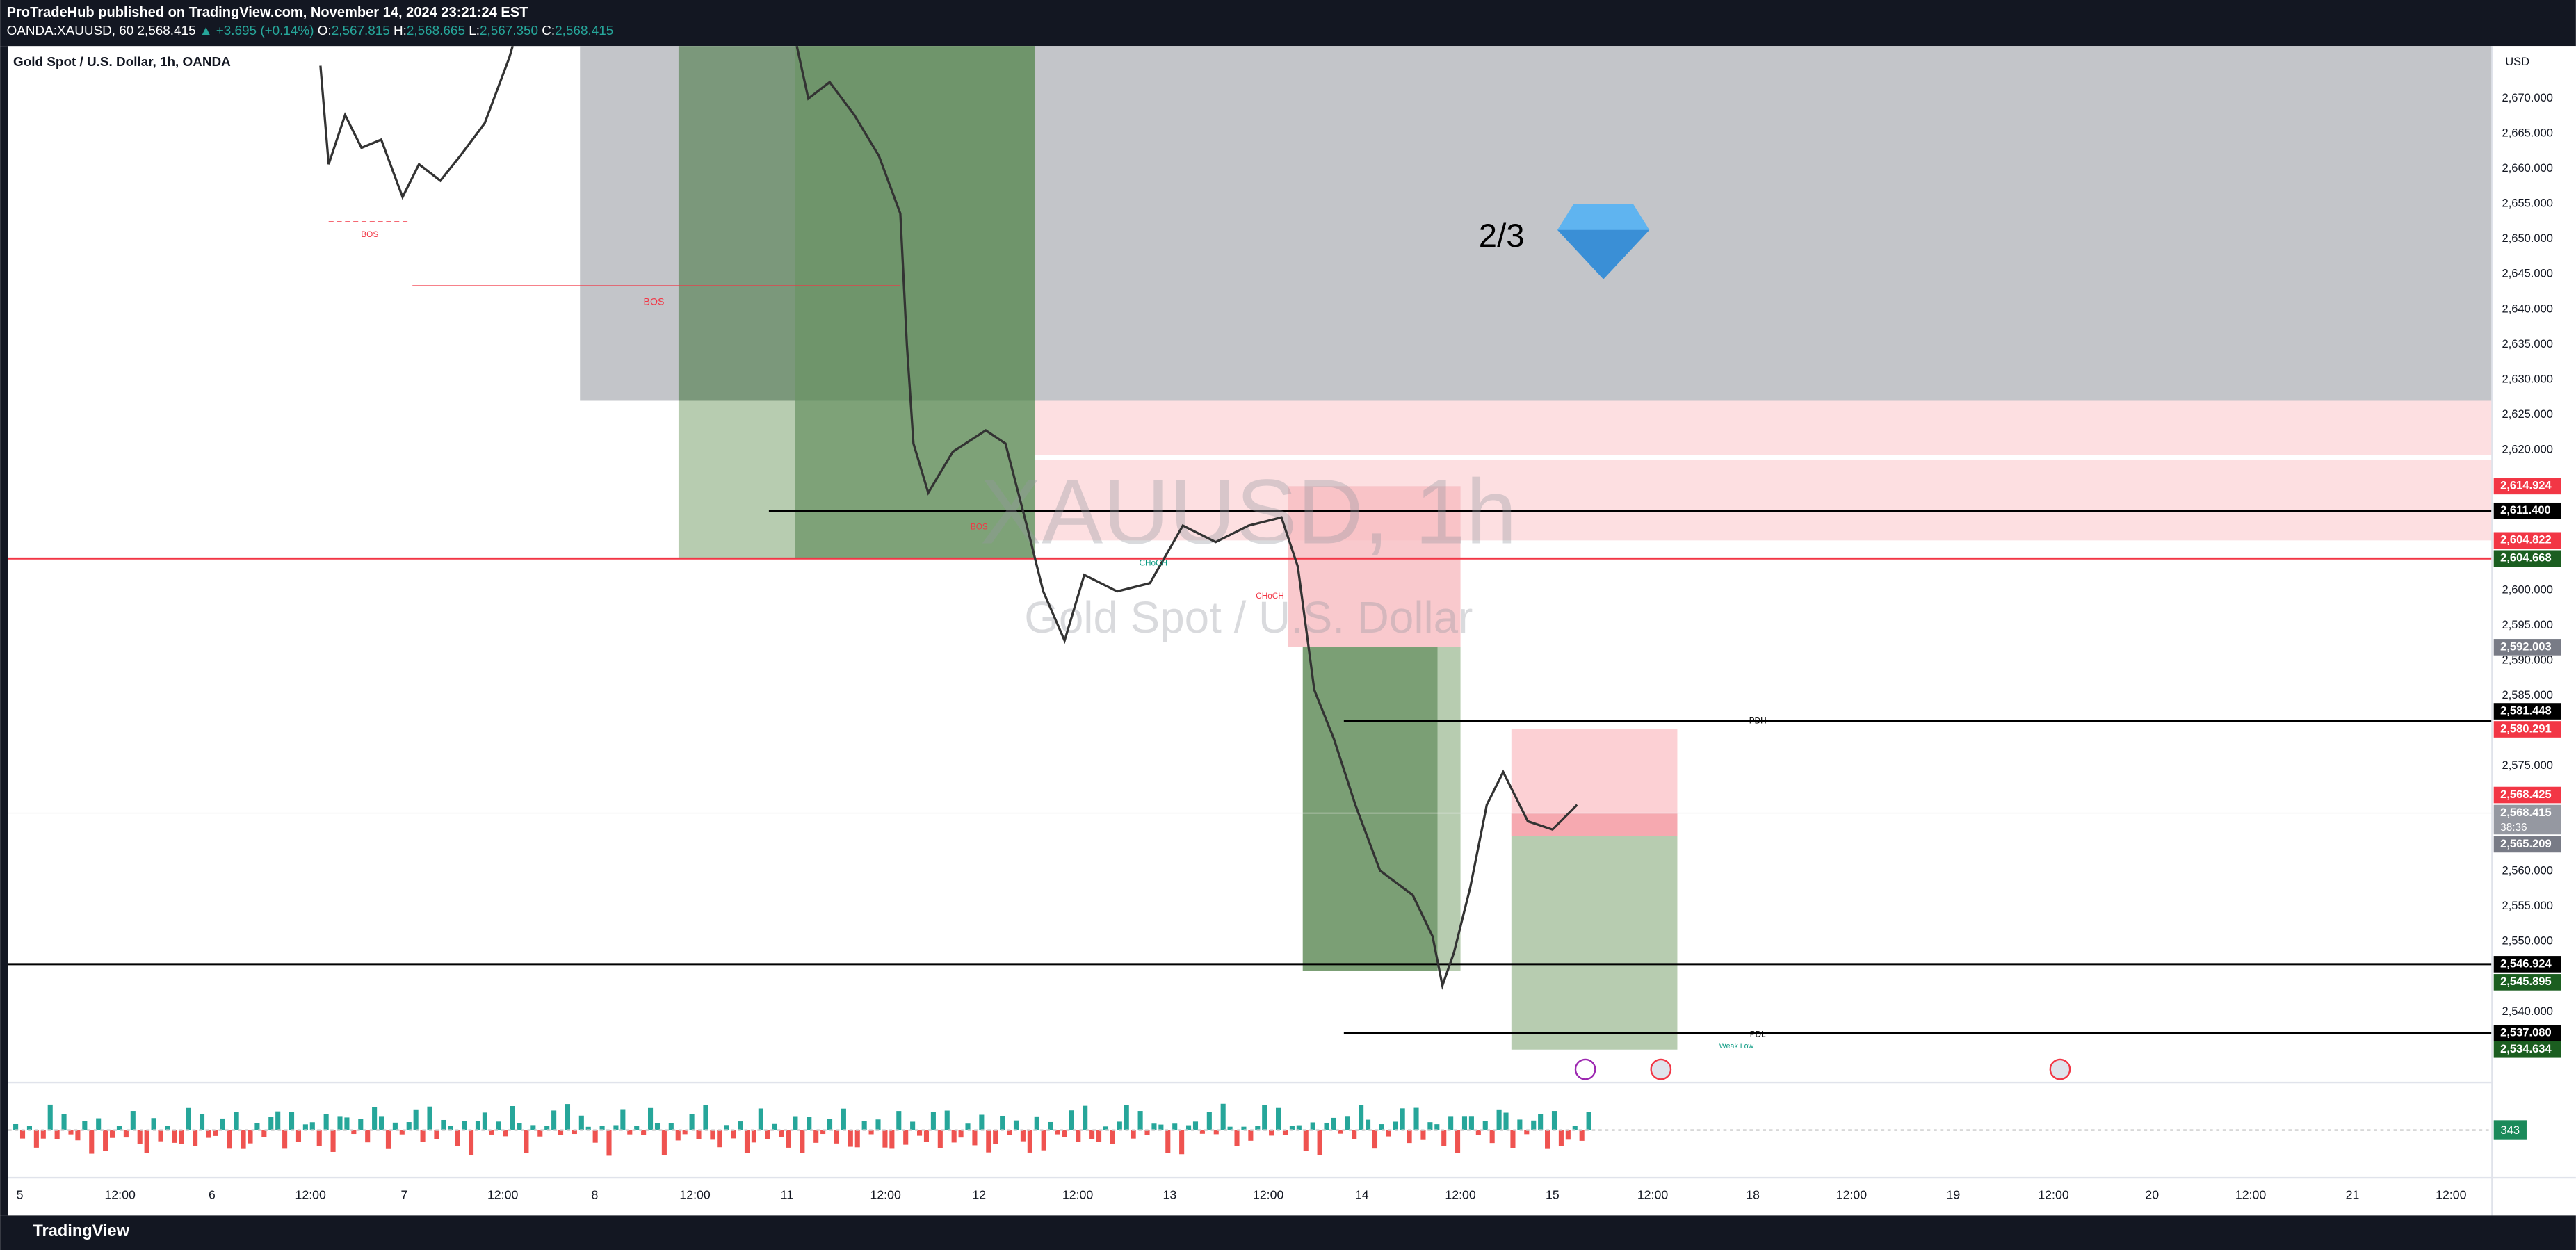  What do you see at coordinates (81, 1231) in the screenshot?
I see `footer-logo: TradingView` at bounding box center [81, 1231].